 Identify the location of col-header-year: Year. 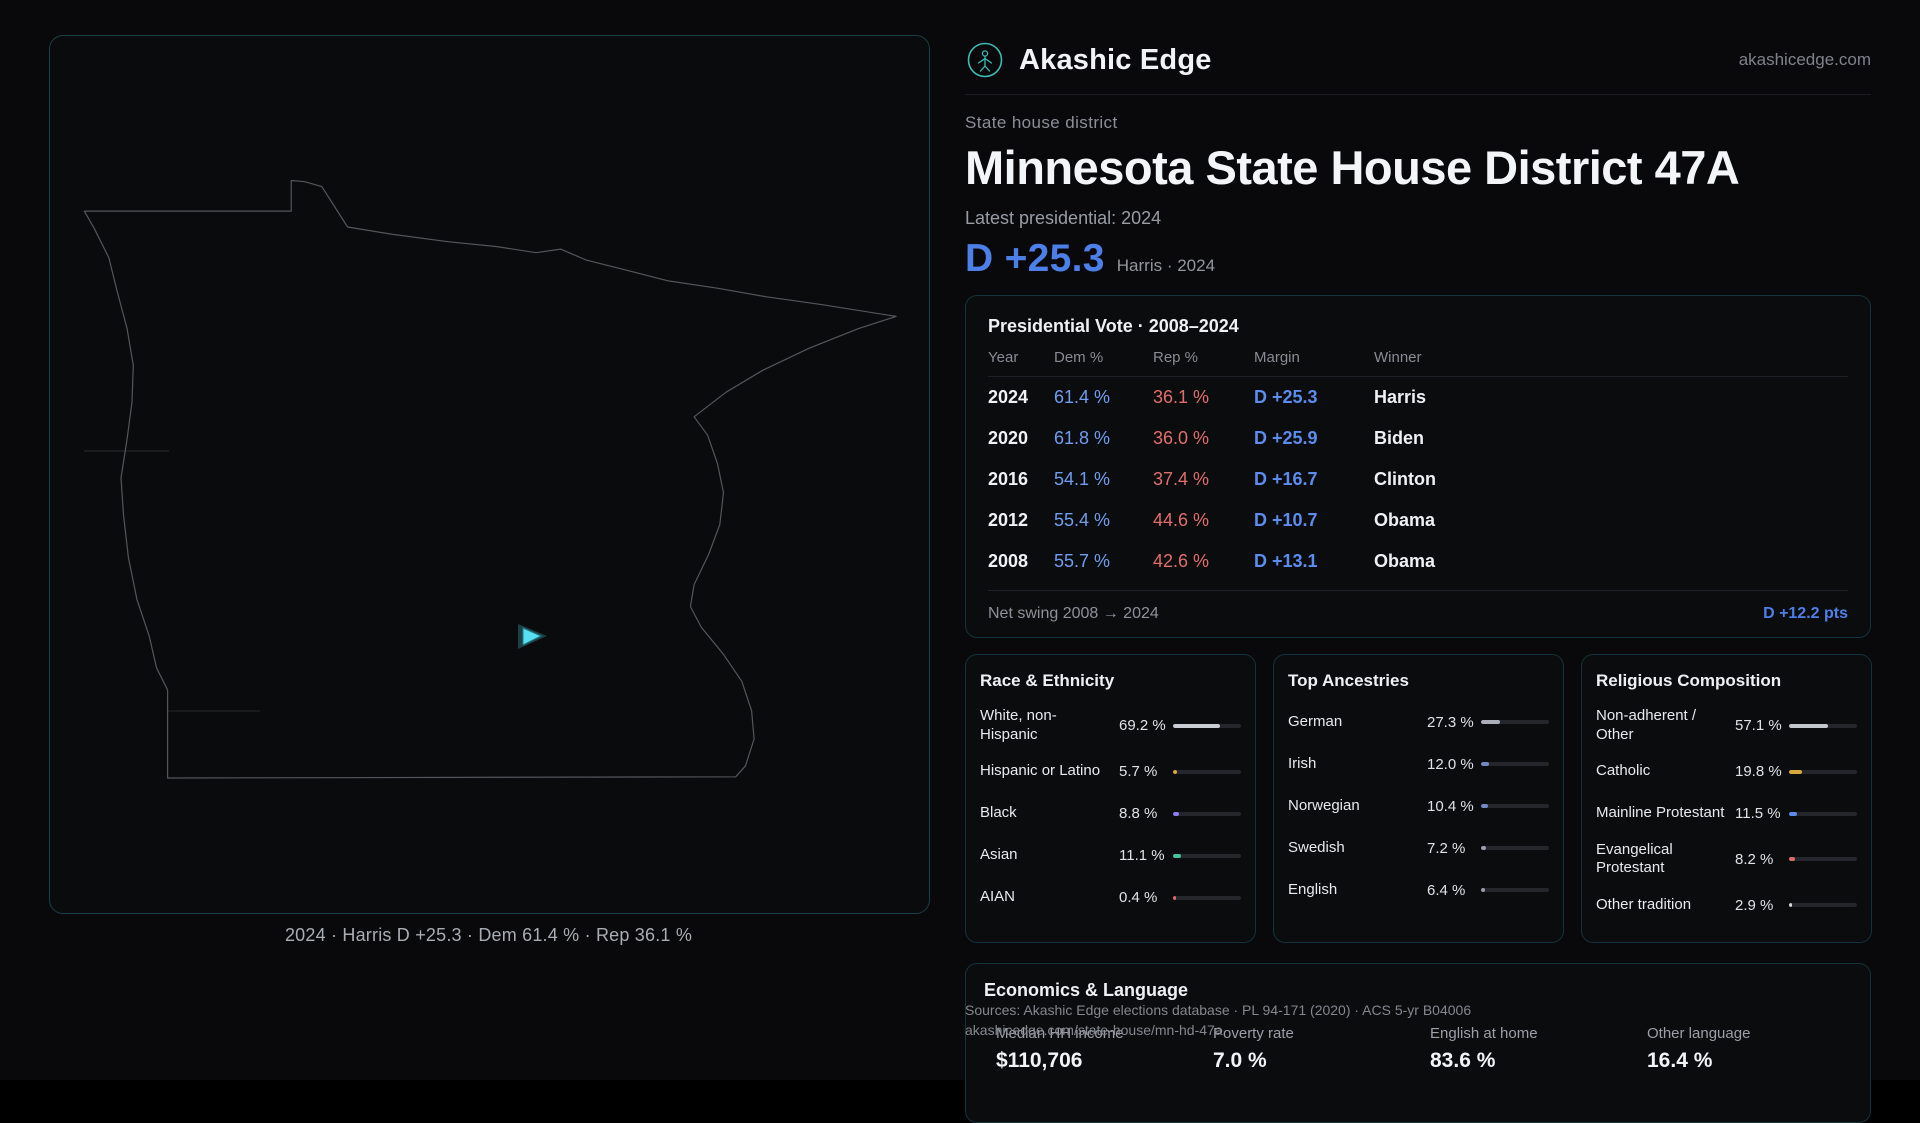
(1021, 363).